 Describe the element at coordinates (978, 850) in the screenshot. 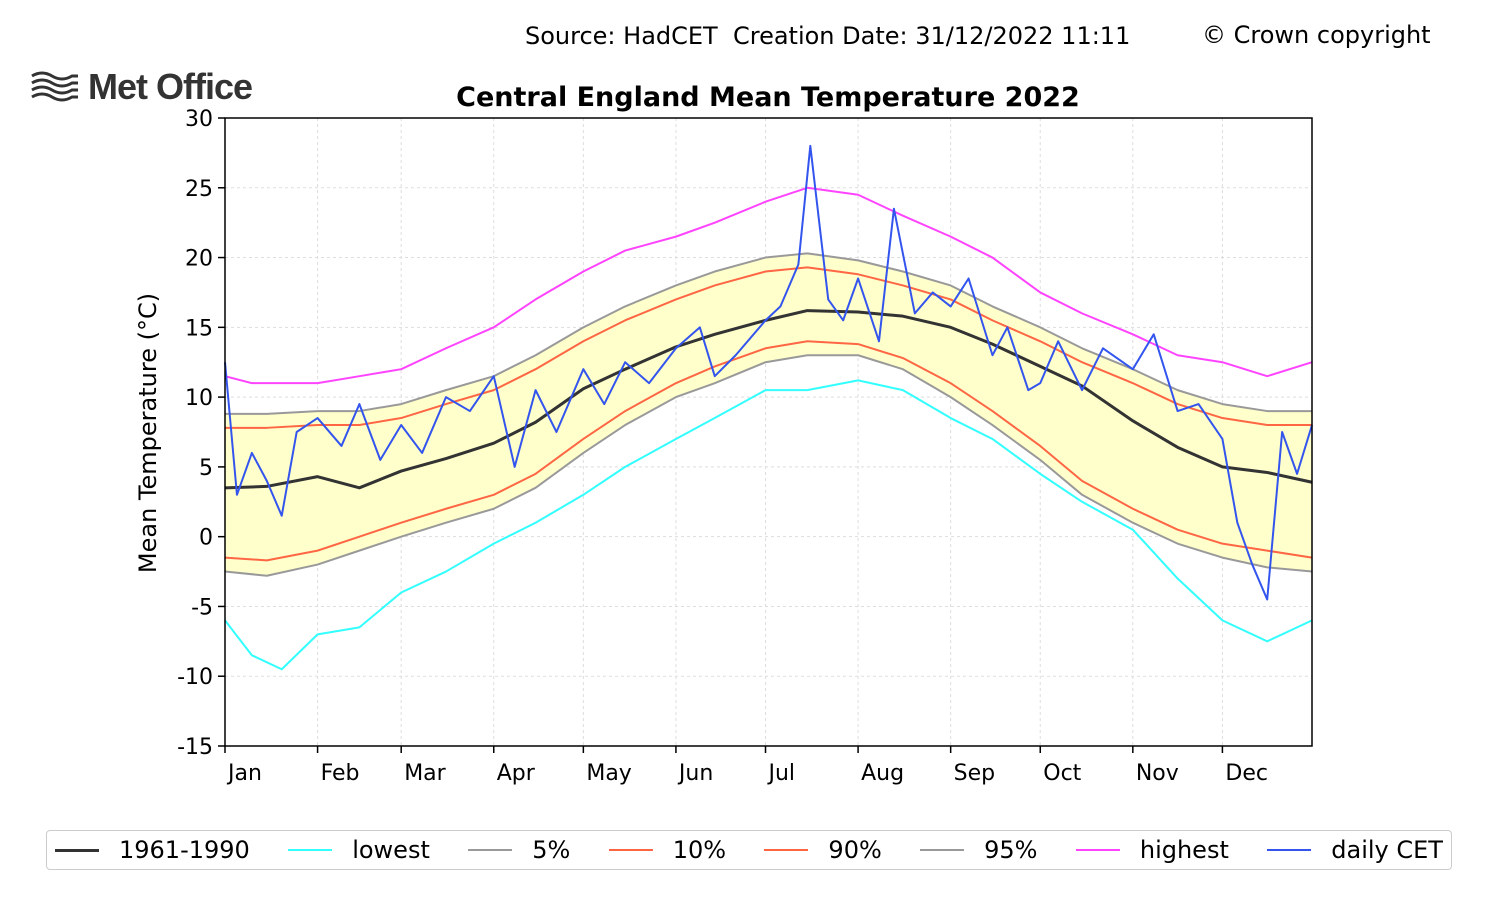

I see `legend-item: 95%` at that location.